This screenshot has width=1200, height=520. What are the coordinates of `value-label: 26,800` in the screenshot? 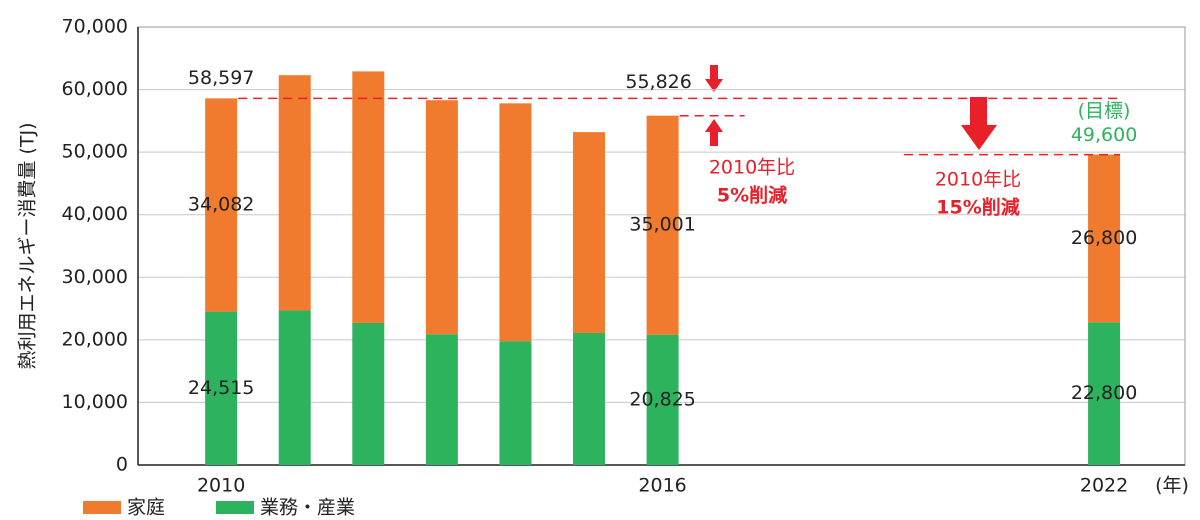 It's located at (1104, 238).